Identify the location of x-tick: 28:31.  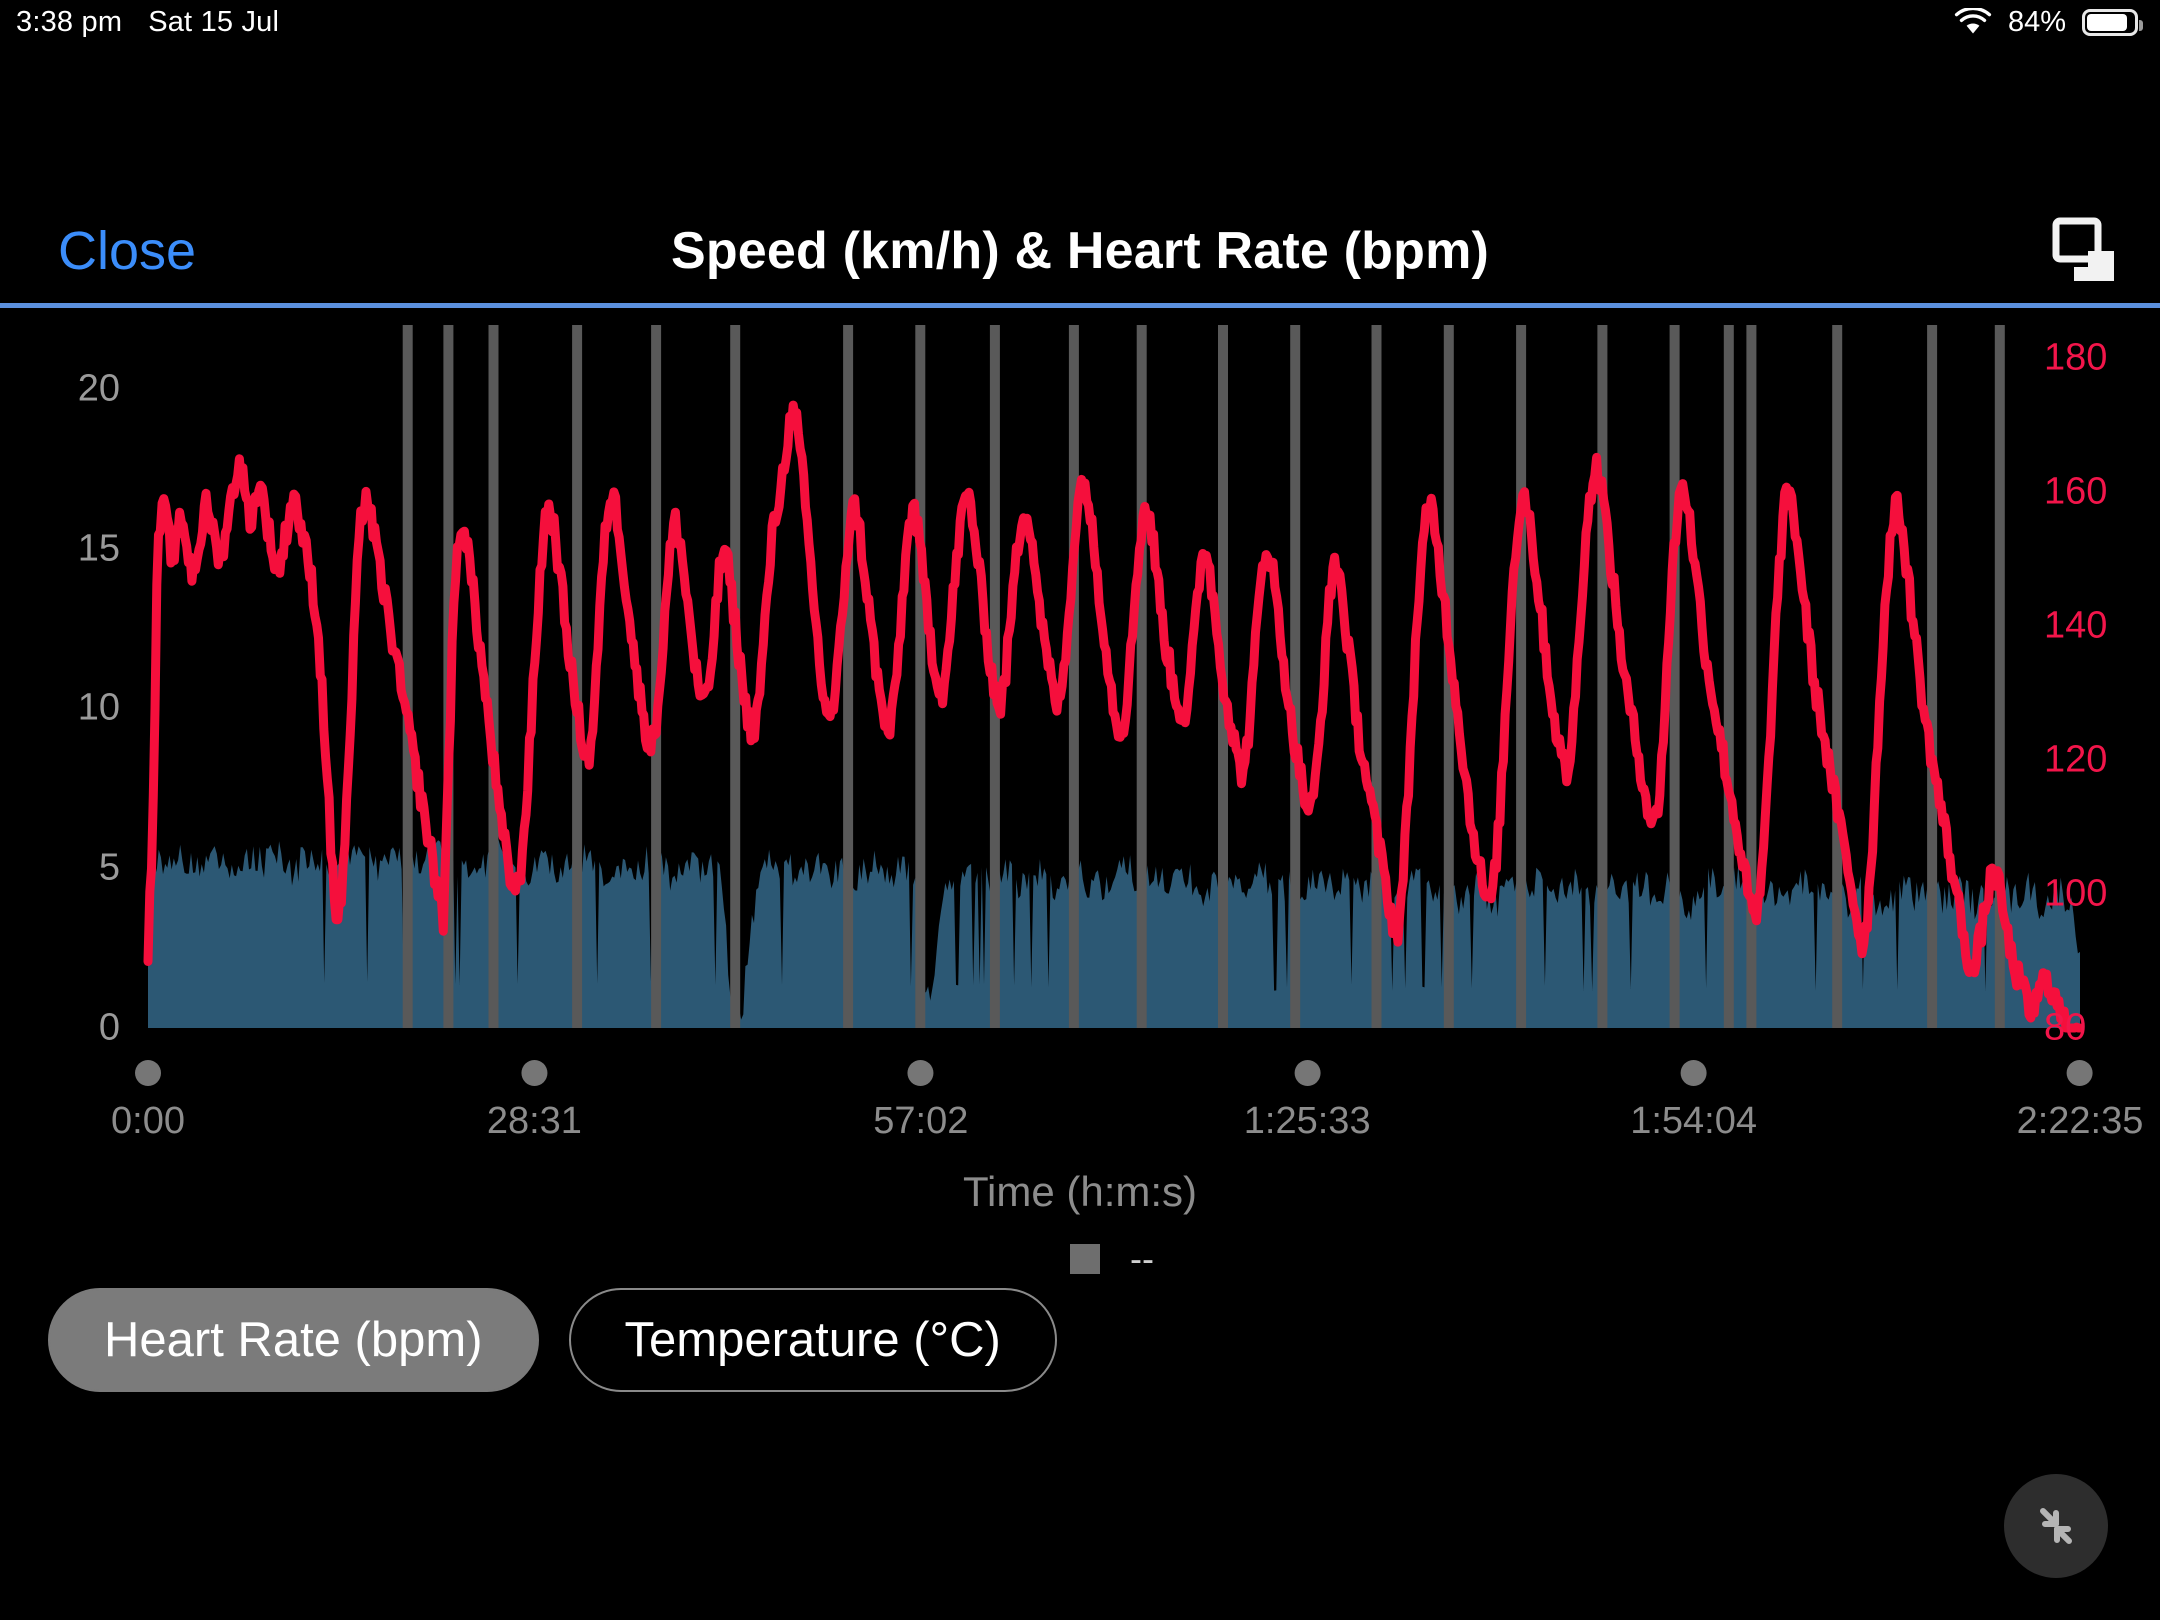
(534, 1101).